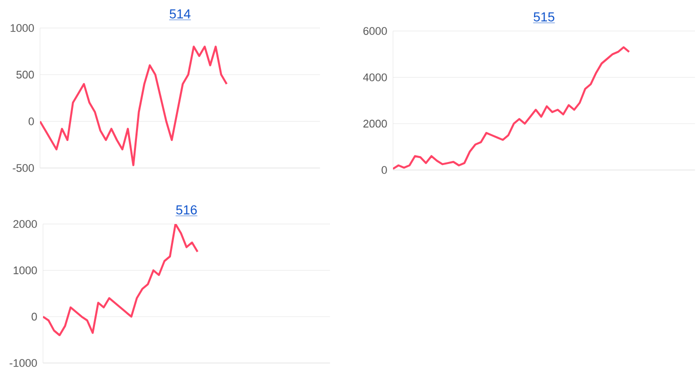 The width and height of the screenshot is (700, 386). What do you see at coordinates (23, 363) in the screenshot?
I see `y-tick-label: -1000` at bounding box center [23, 363].